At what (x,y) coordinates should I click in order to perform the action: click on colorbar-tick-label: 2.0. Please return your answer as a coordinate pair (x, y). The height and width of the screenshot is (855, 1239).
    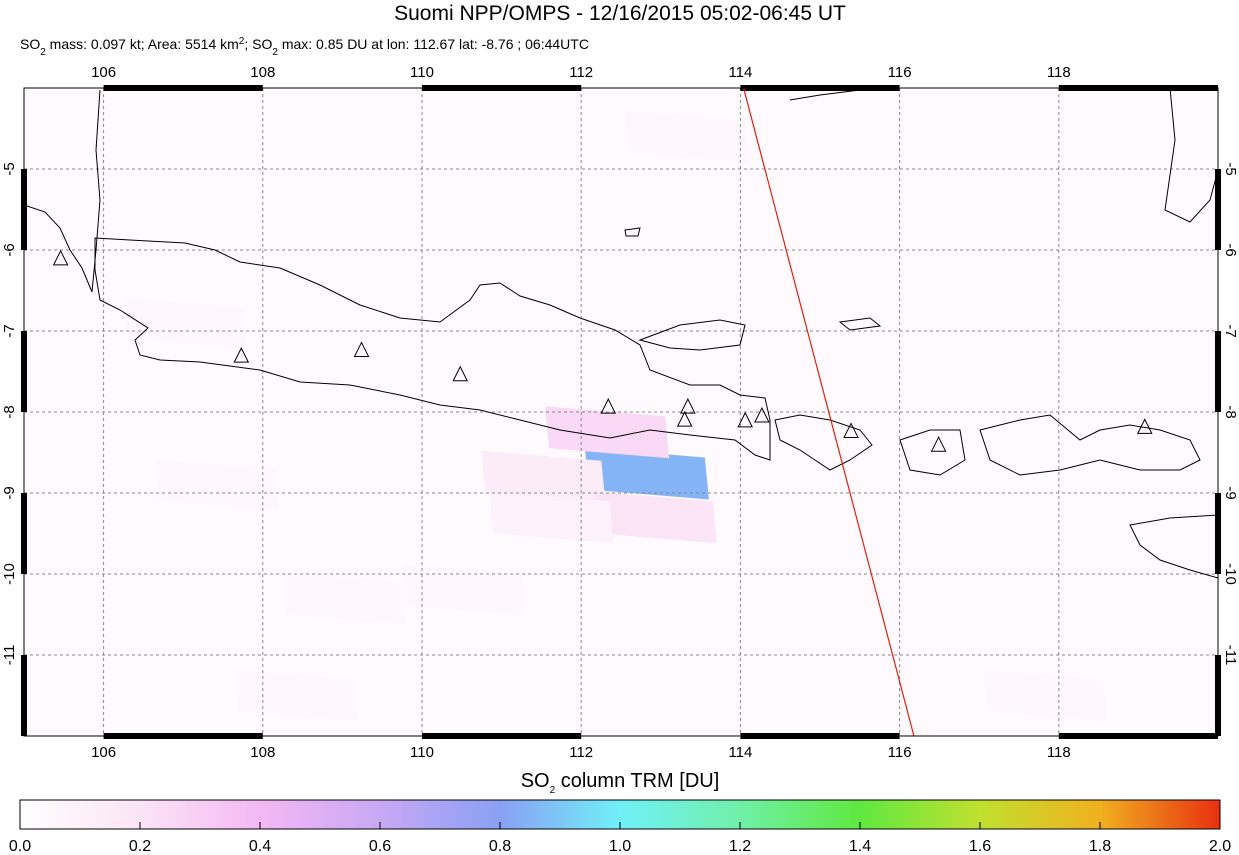
    Looking at the image, I should click on (1220, 846).